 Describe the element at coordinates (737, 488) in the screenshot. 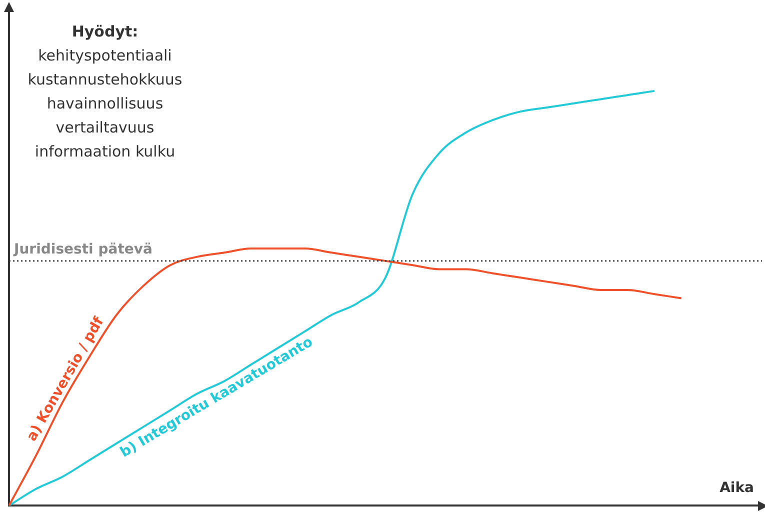

I see `x-axis-title: Aika` at that location.